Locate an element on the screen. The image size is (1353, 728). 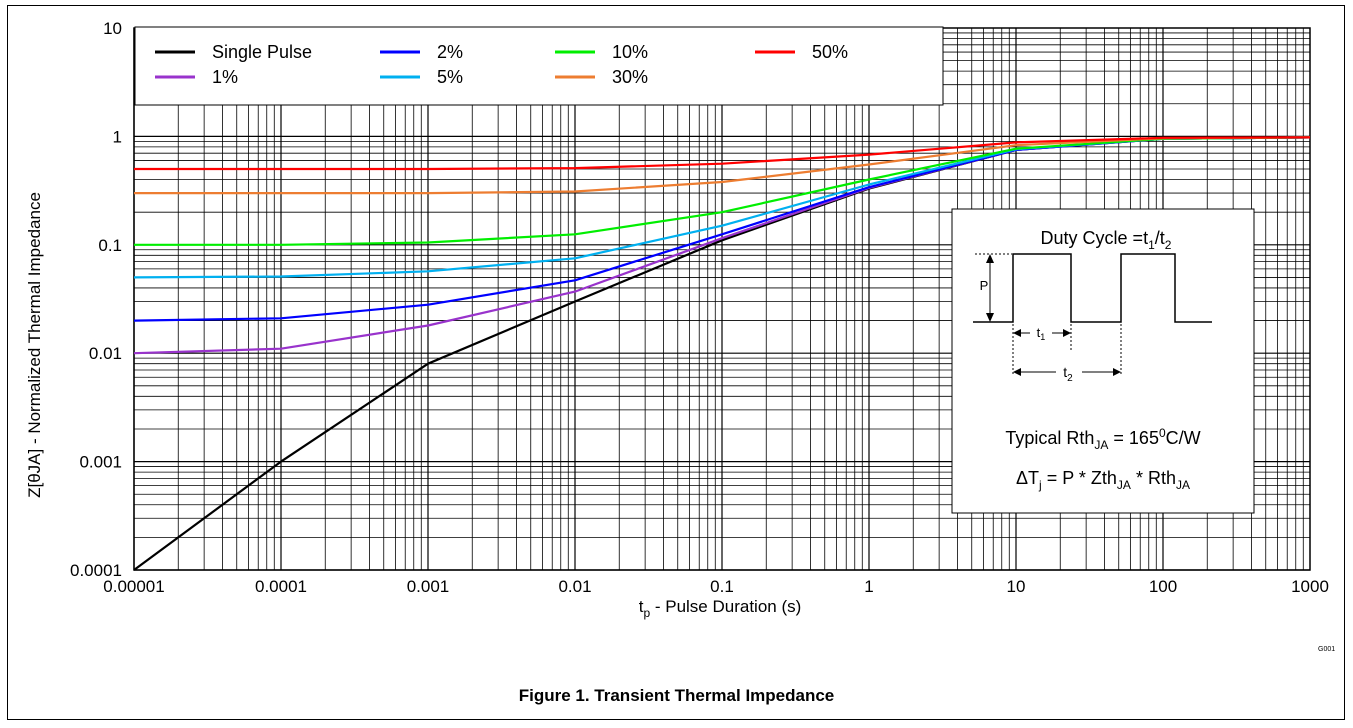
watermark: G001 is located at coordinates (1326, 649).